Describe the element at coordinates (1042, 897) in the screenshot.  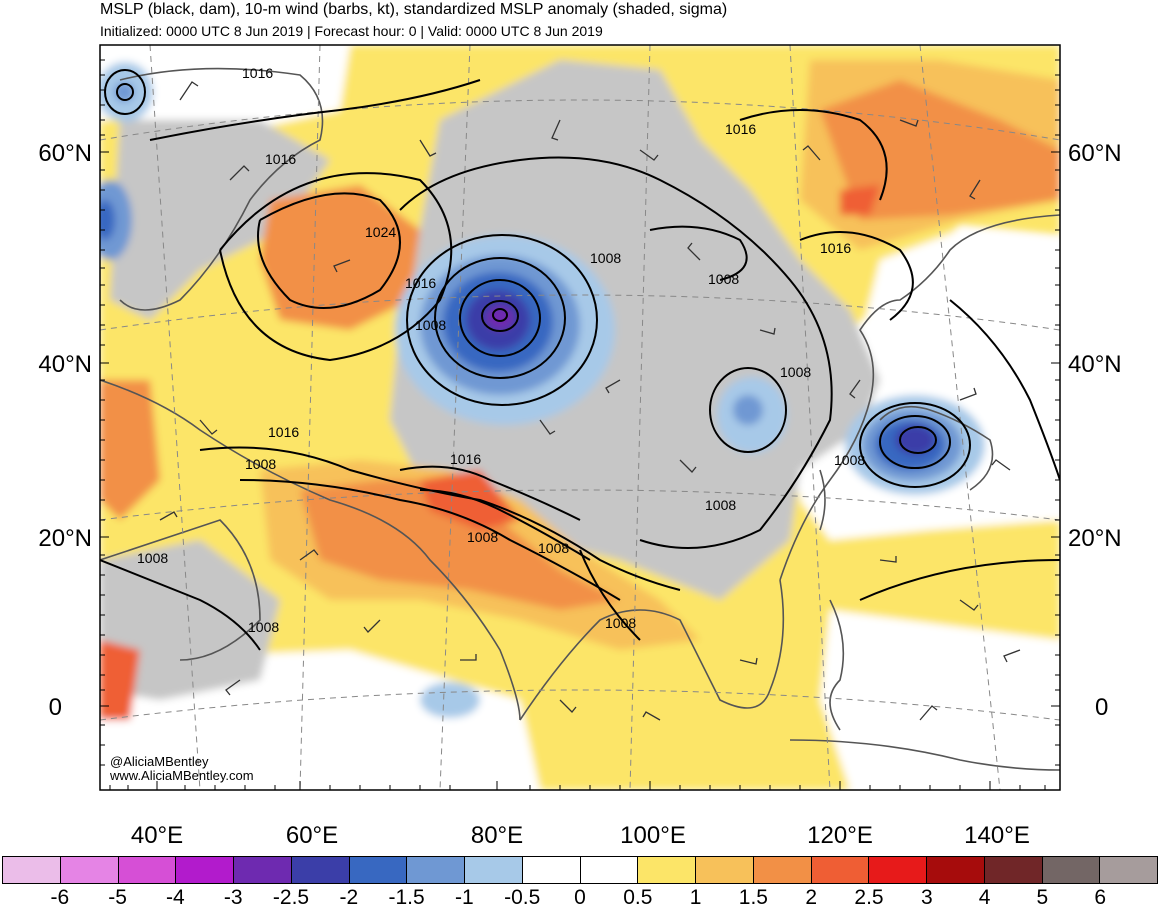
I see `colorbar-label: 5` at that location.